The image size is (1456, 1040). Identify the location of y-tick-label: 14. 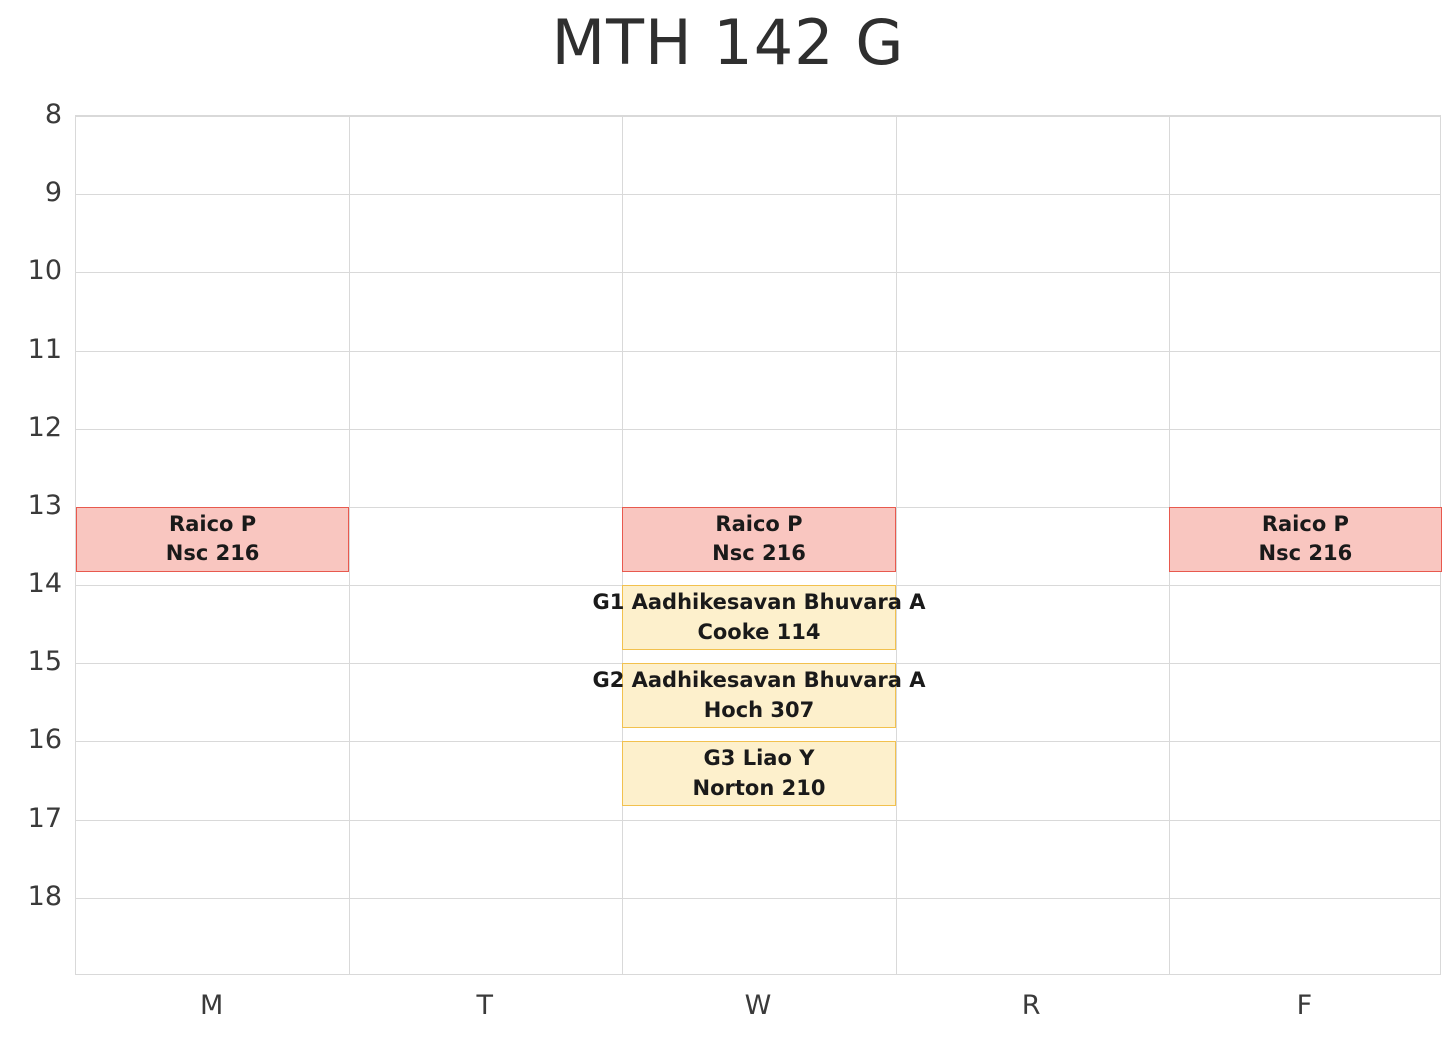
(44, 583).